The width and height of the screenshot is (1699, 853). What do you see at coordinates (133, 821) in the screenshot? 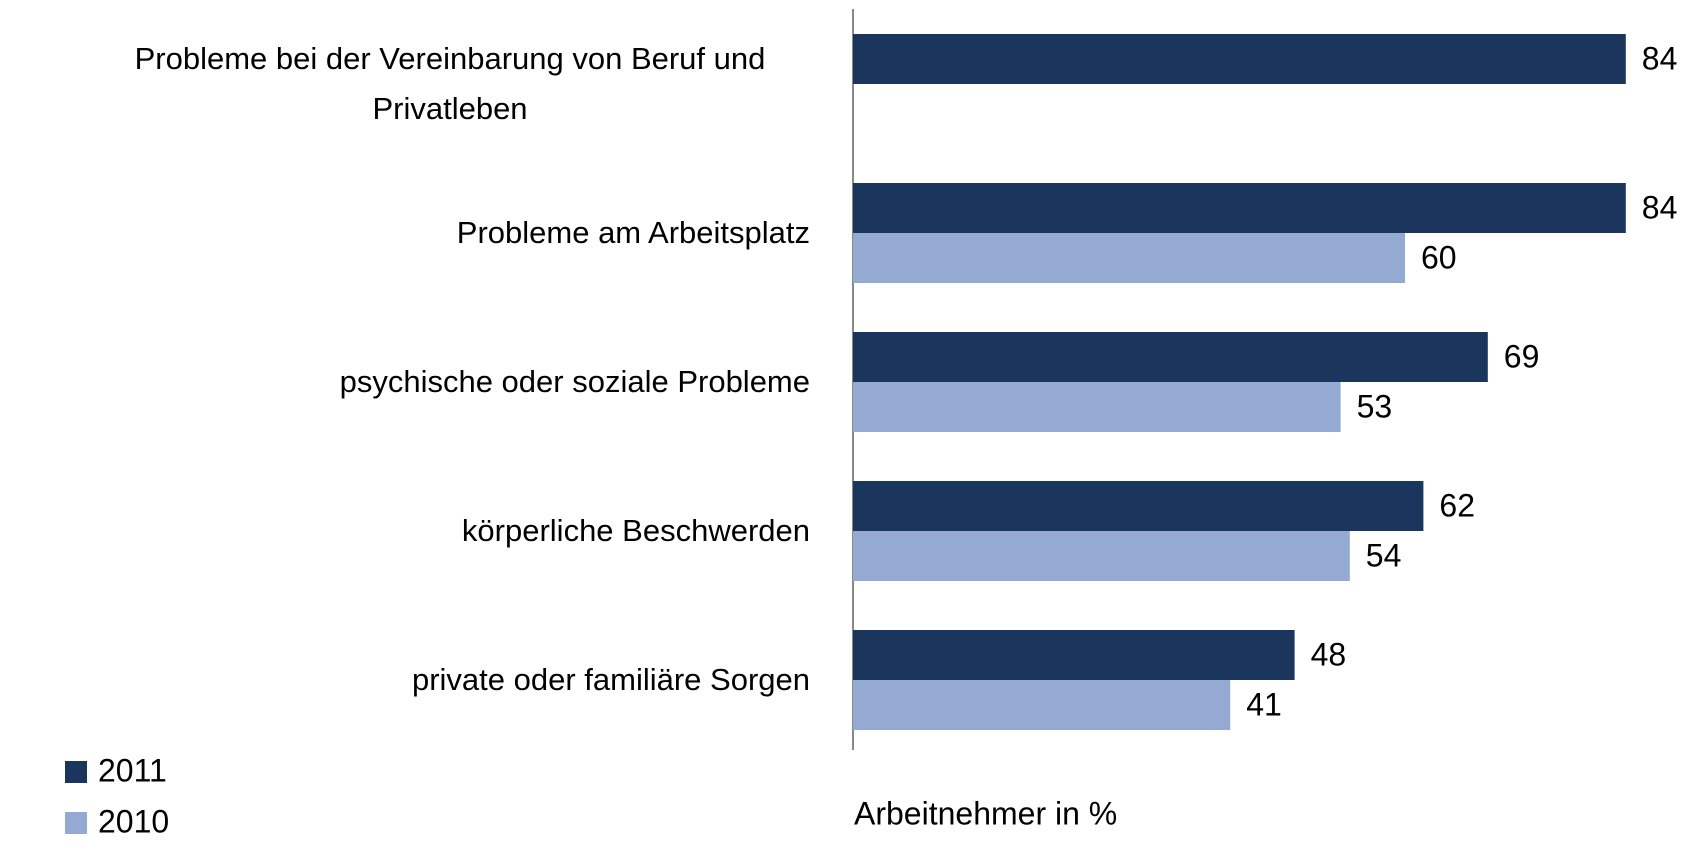
I see `legend-label: 2010` at bounding box center [133, 821].